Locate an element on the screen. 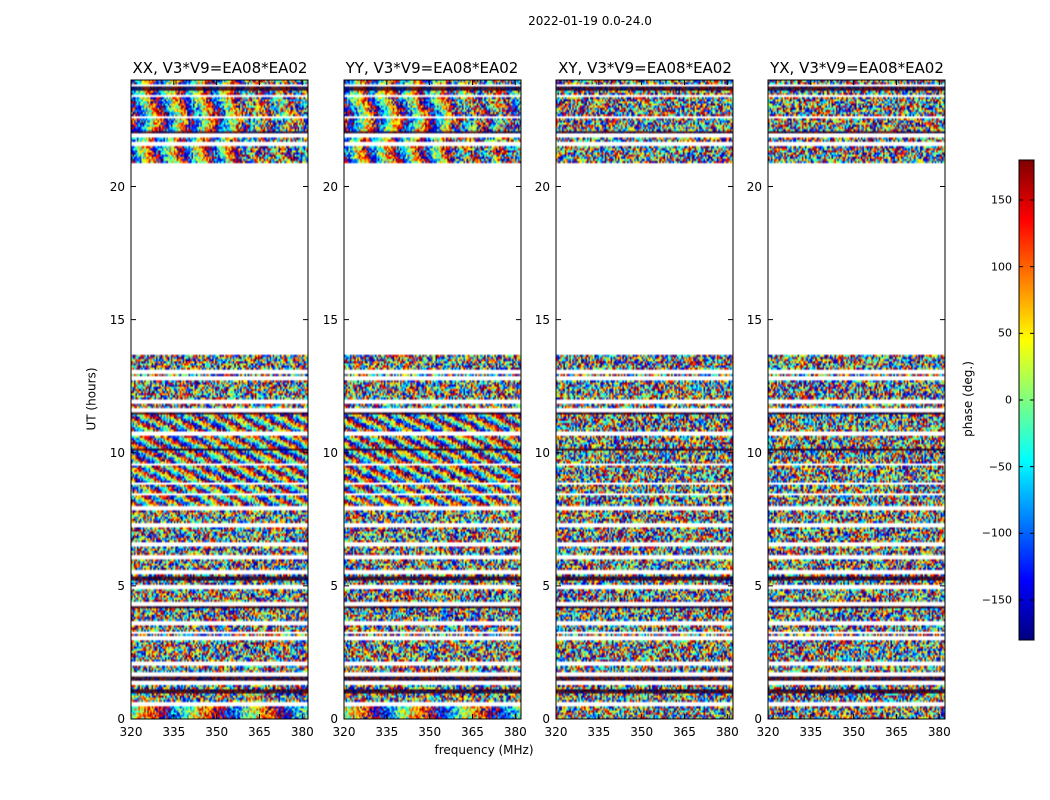 The height and width of the screenshot is (800, 1050). colorbar-tick-label: 0 is located at coordinates (1008, 400).